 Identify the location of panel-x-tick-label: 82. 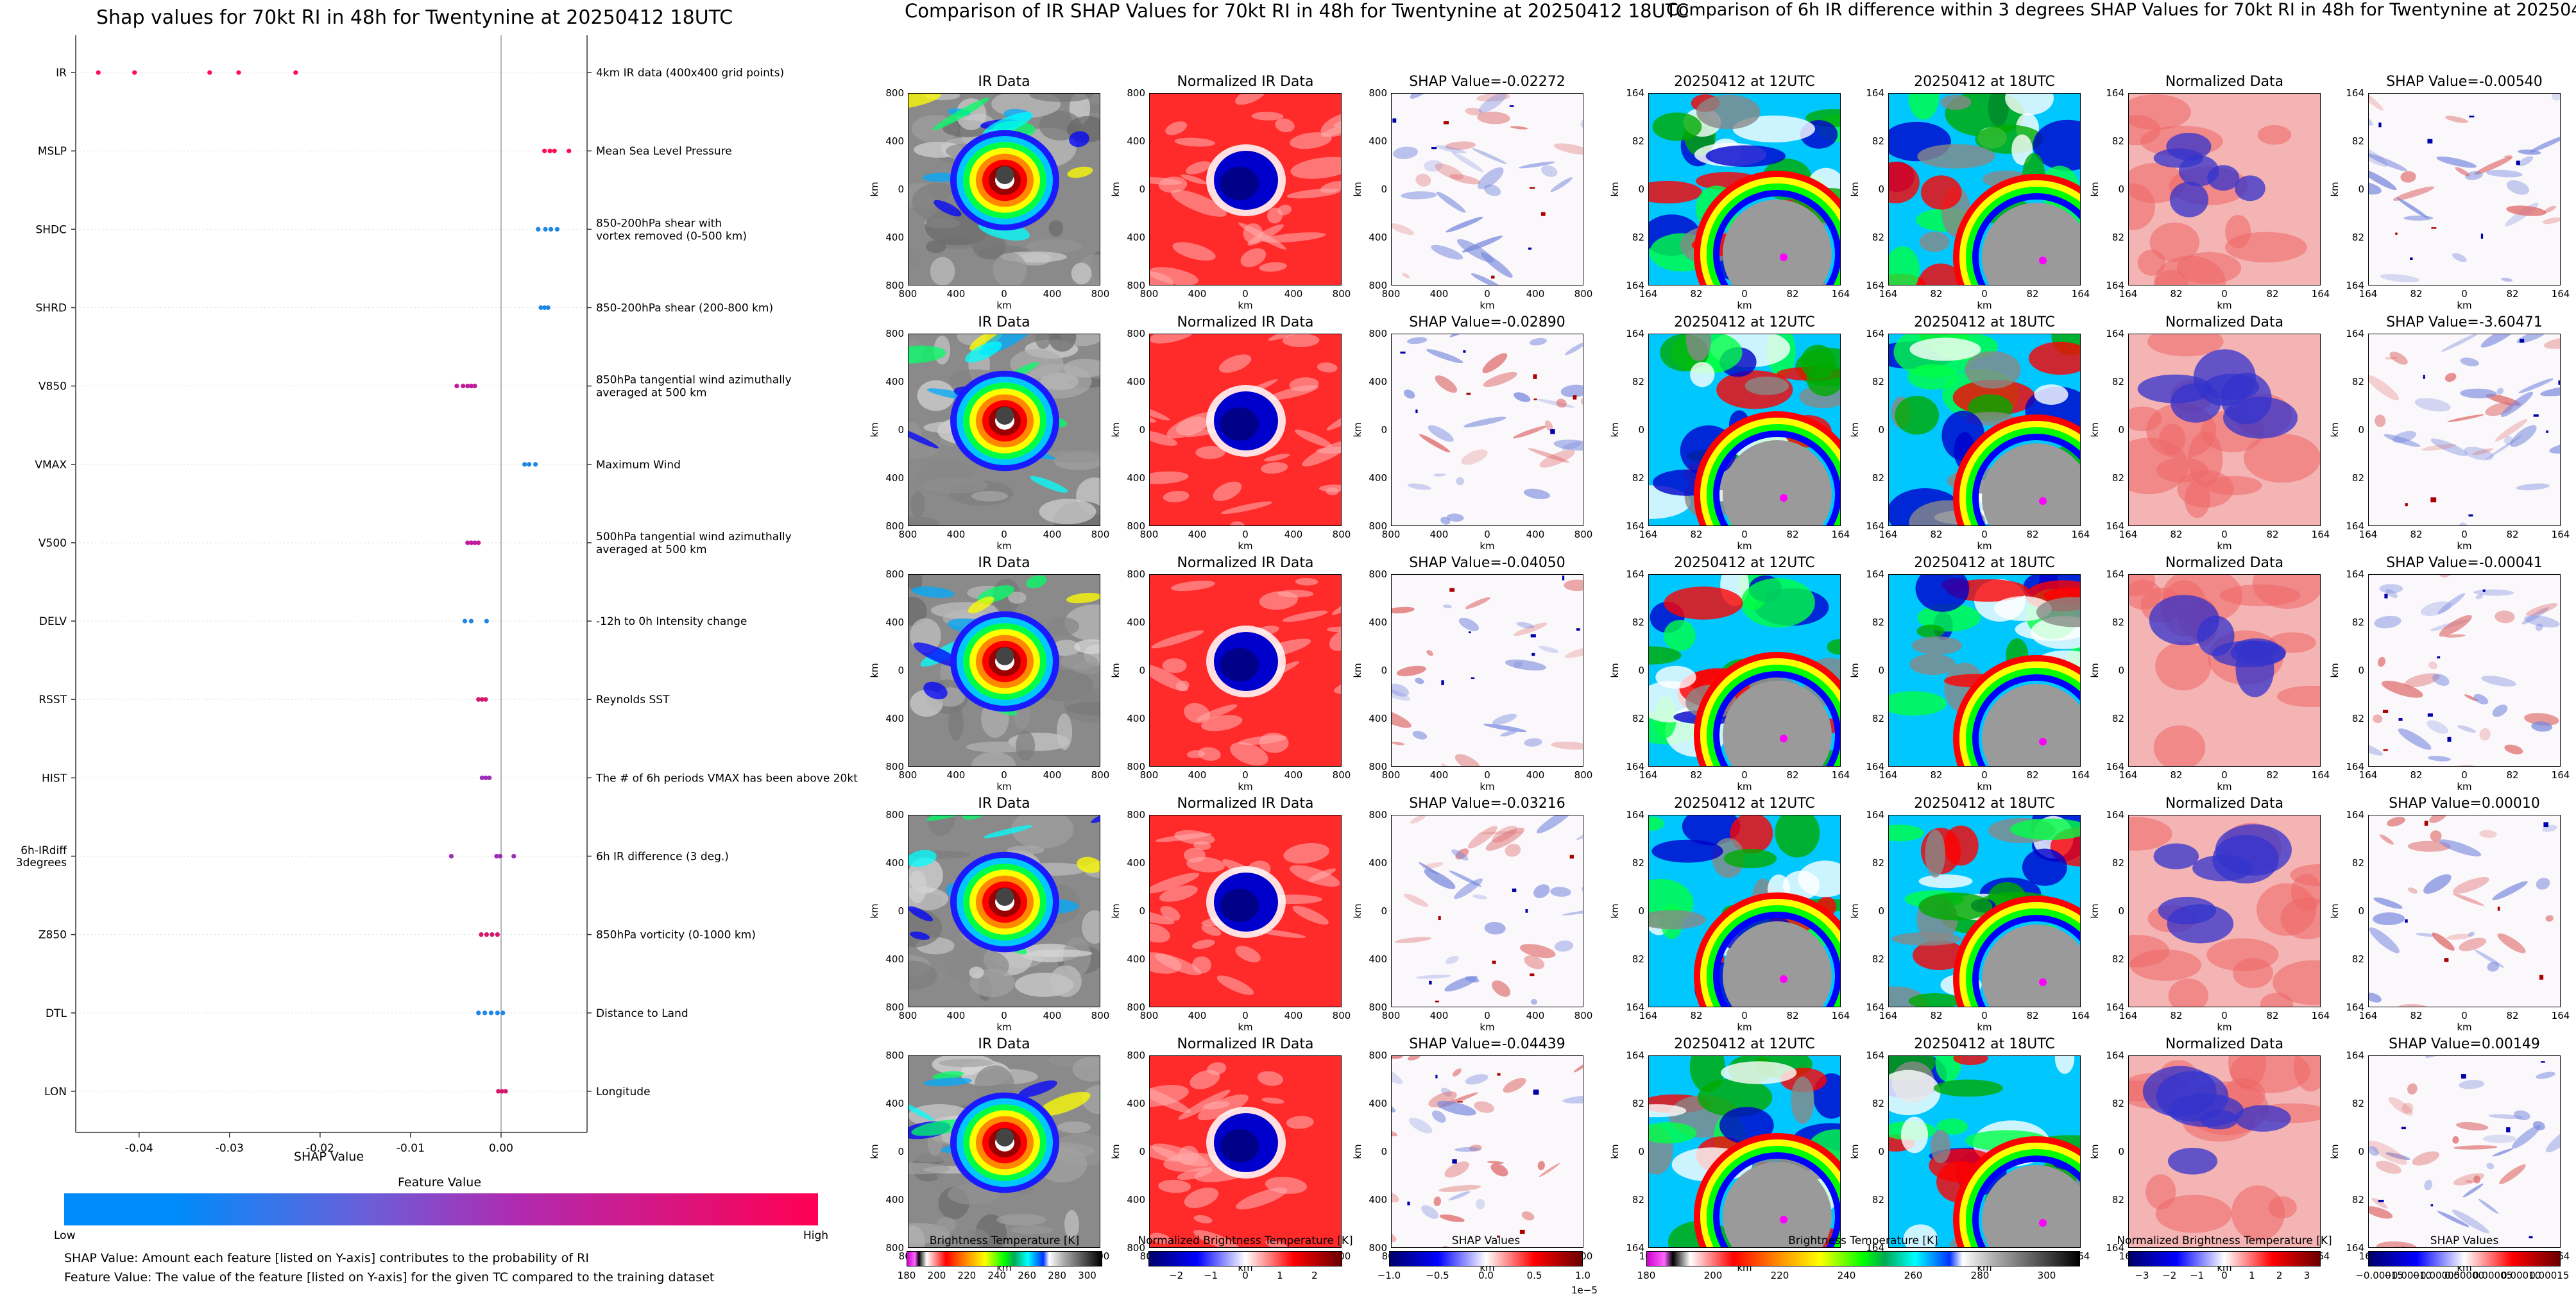
(2272, 534).